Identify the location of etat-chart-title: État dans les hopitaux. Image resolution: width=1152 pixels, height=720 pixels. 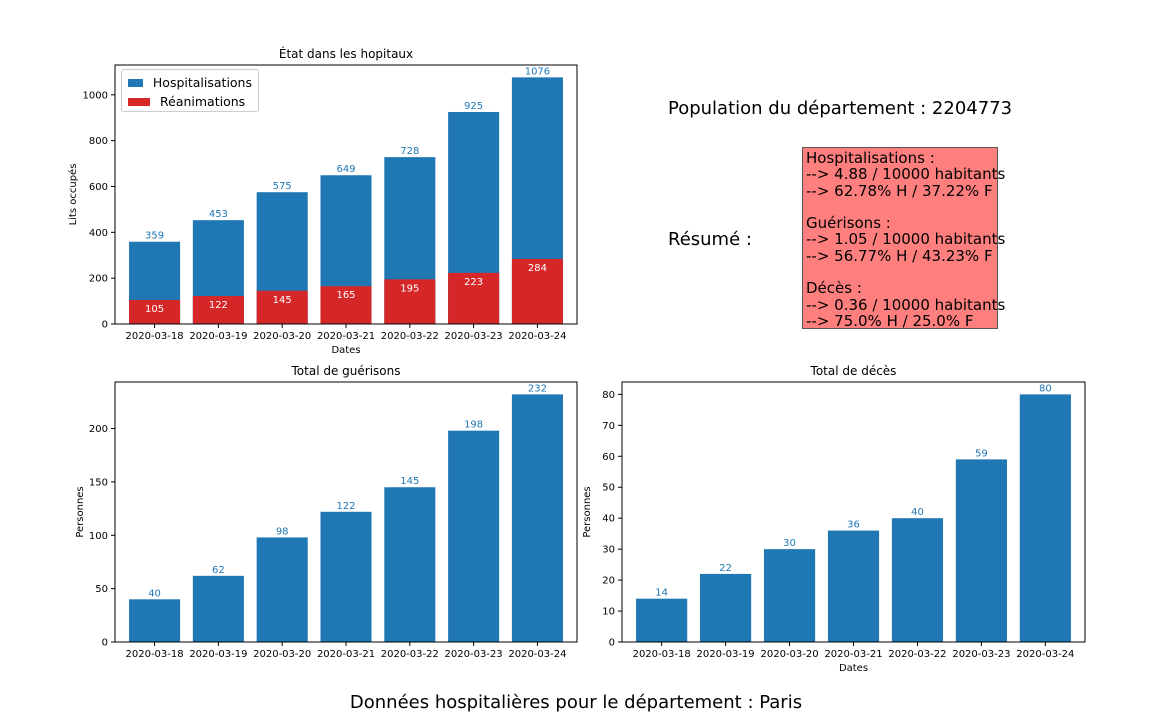
(346, 53).